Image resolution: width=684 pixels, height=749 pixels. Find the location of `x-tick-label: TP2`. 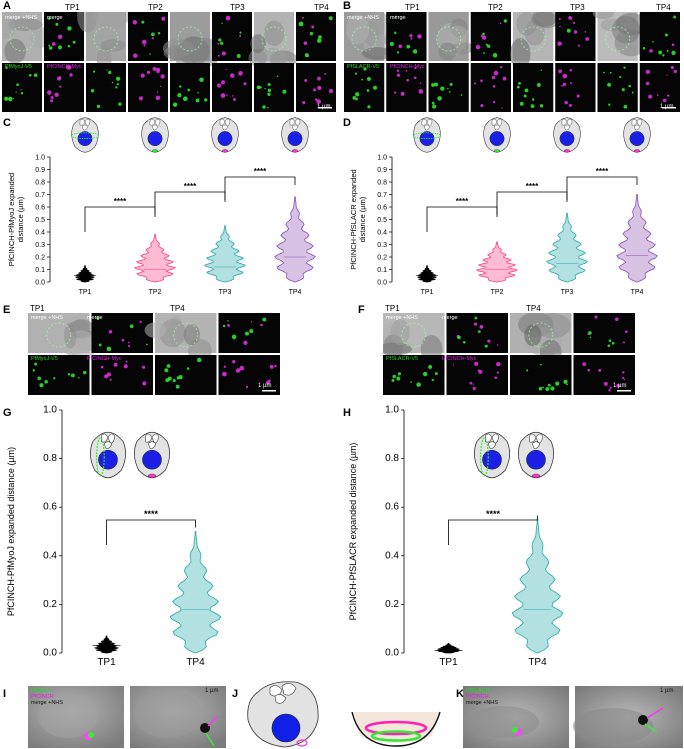

x-tick-label: TP2 is located at coordinates (497, 292).